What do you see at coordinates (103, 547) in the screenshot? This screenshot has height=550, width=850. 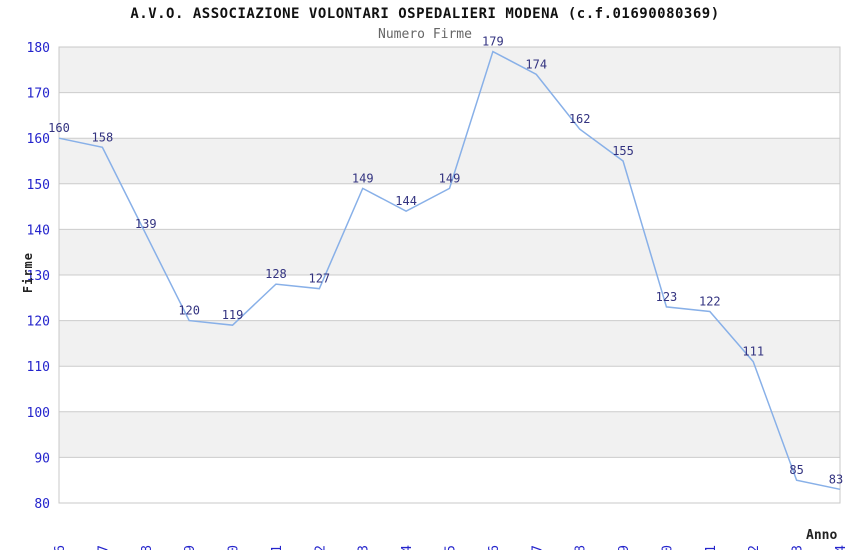 I see `x-tick-label: 2007` at bounding box center [103, 547].